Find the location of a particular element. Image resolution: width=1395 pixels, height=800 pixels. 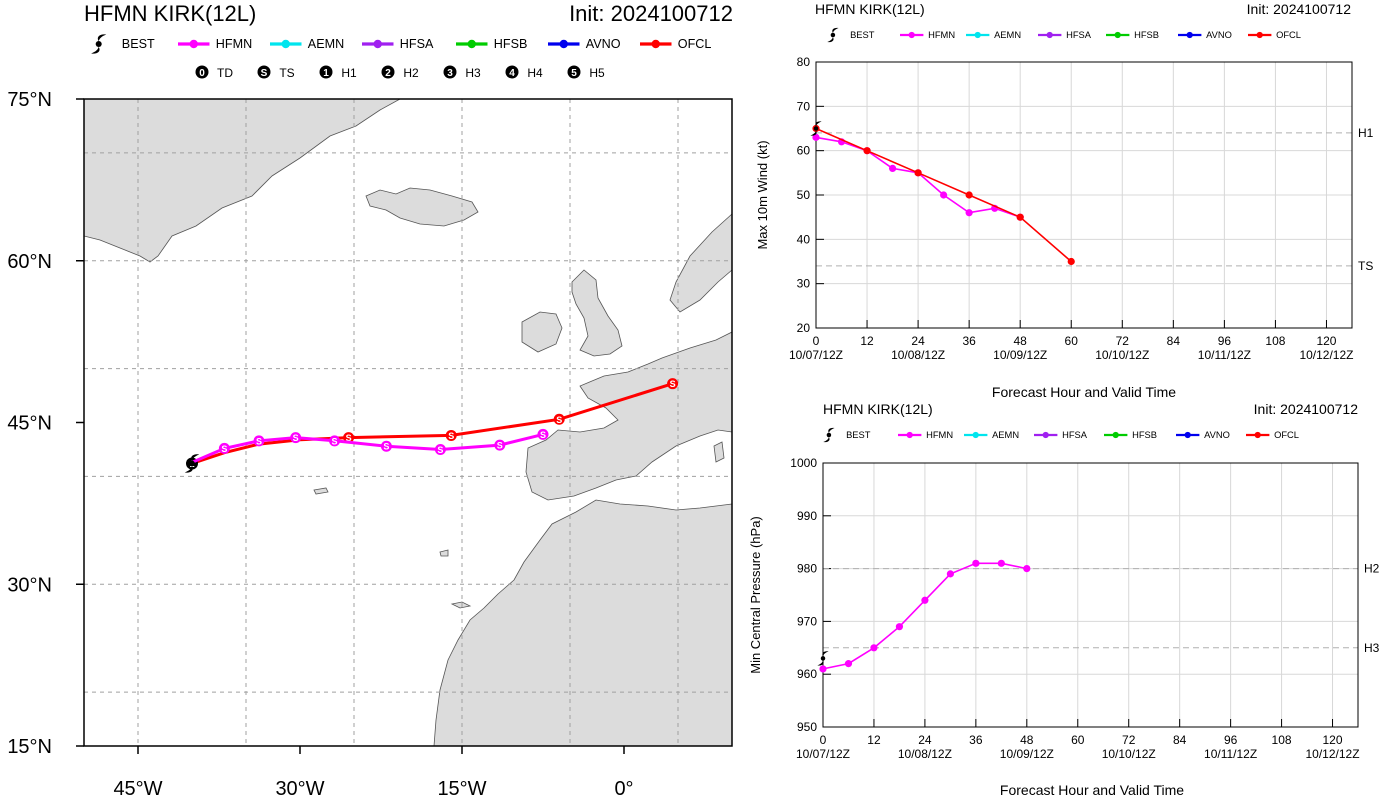

pressure-init: Init: 2024100712 is located at coordinates (1306, 409).